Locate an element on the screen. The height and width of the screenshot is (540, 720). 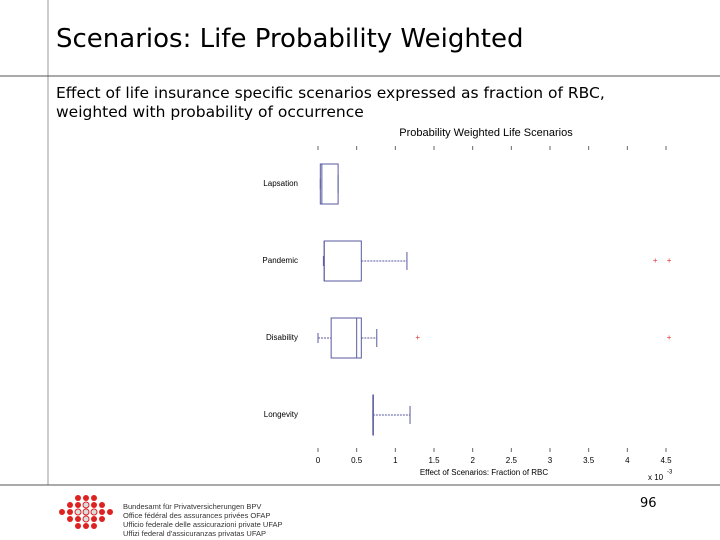
category-label: Disability is located at coordinates (282, 337).